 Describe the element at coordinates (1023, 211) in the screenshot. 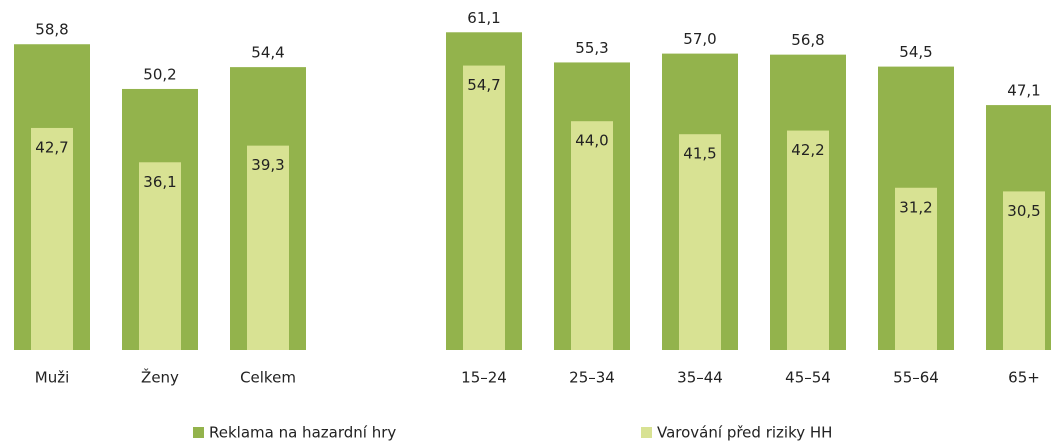

I see `data-label: 30,5` at that location.